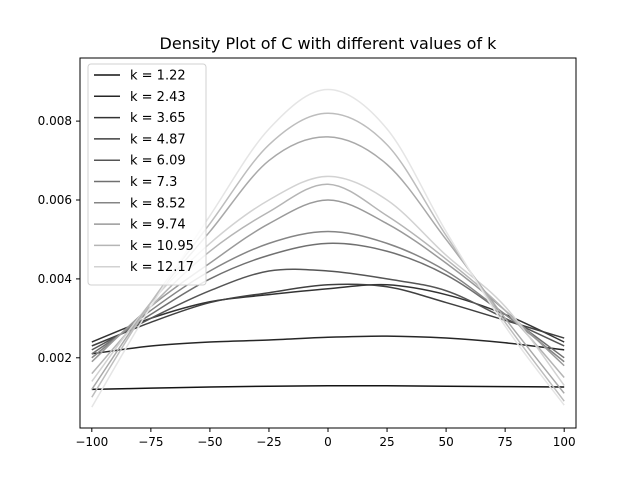  Describe the element at coordinates (158, 97) in the screenshot. I see `legend-label: k = 2.43` at that location.